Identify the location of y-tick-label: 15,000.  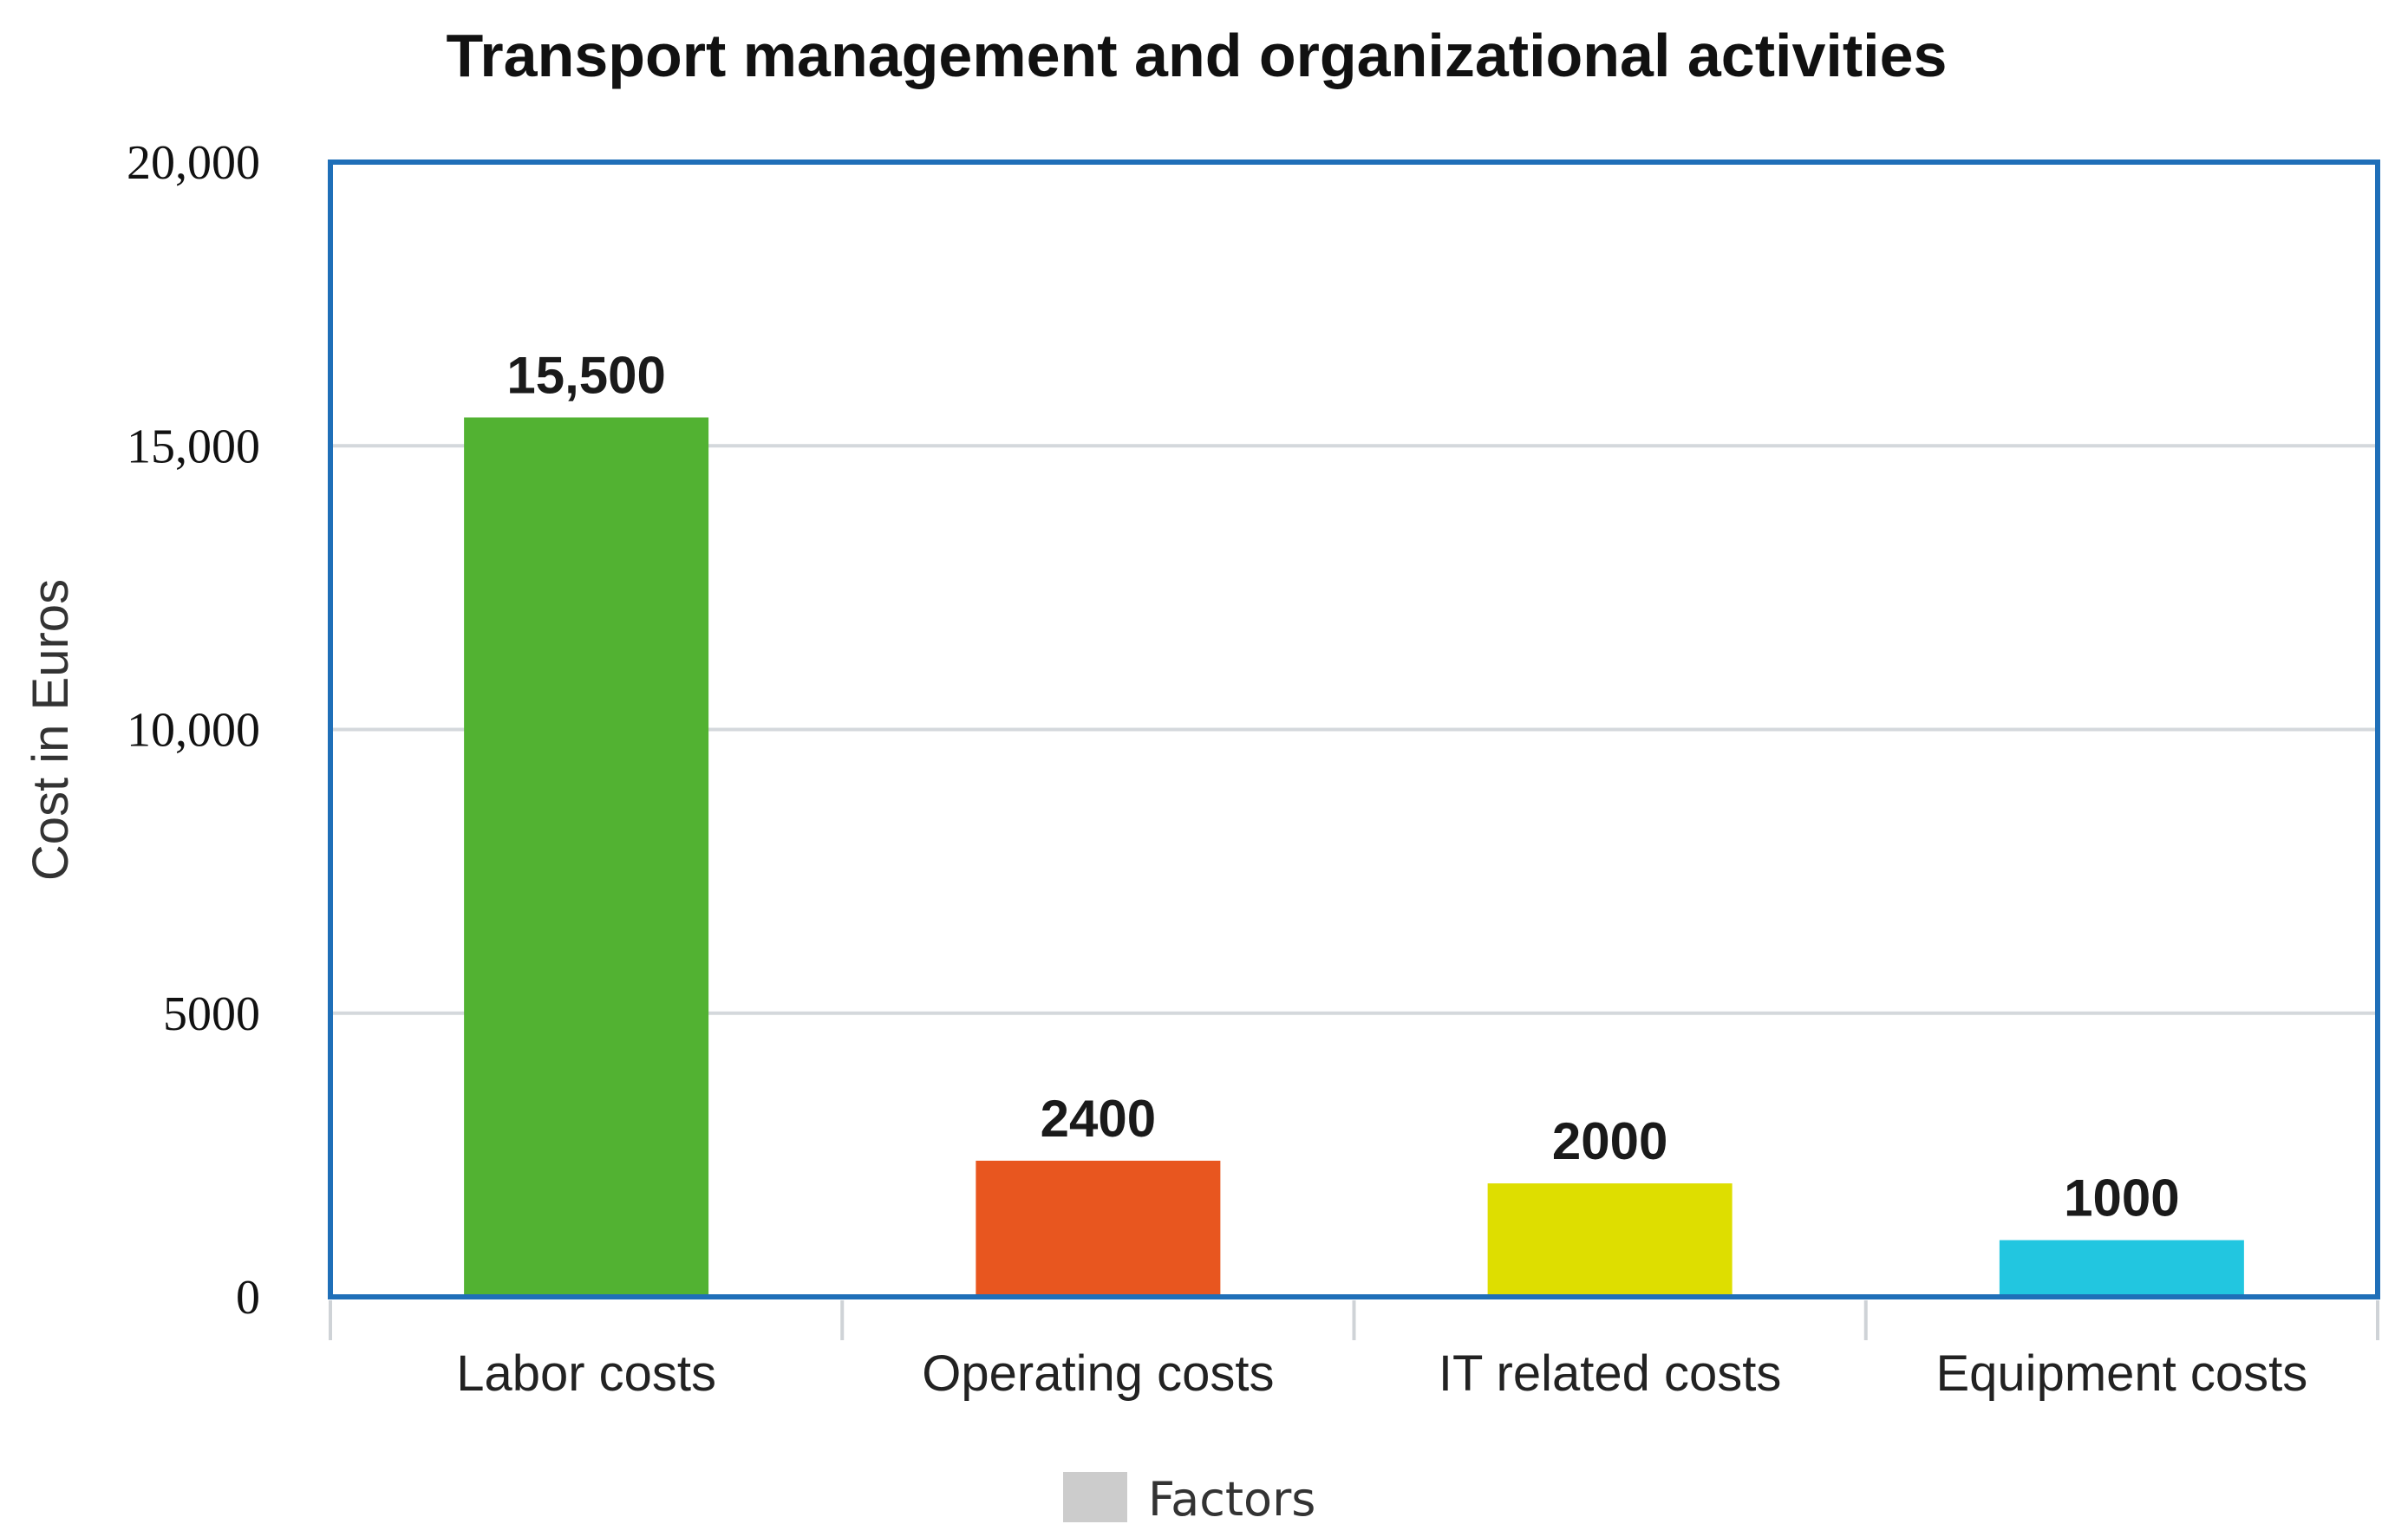
(194, 446).